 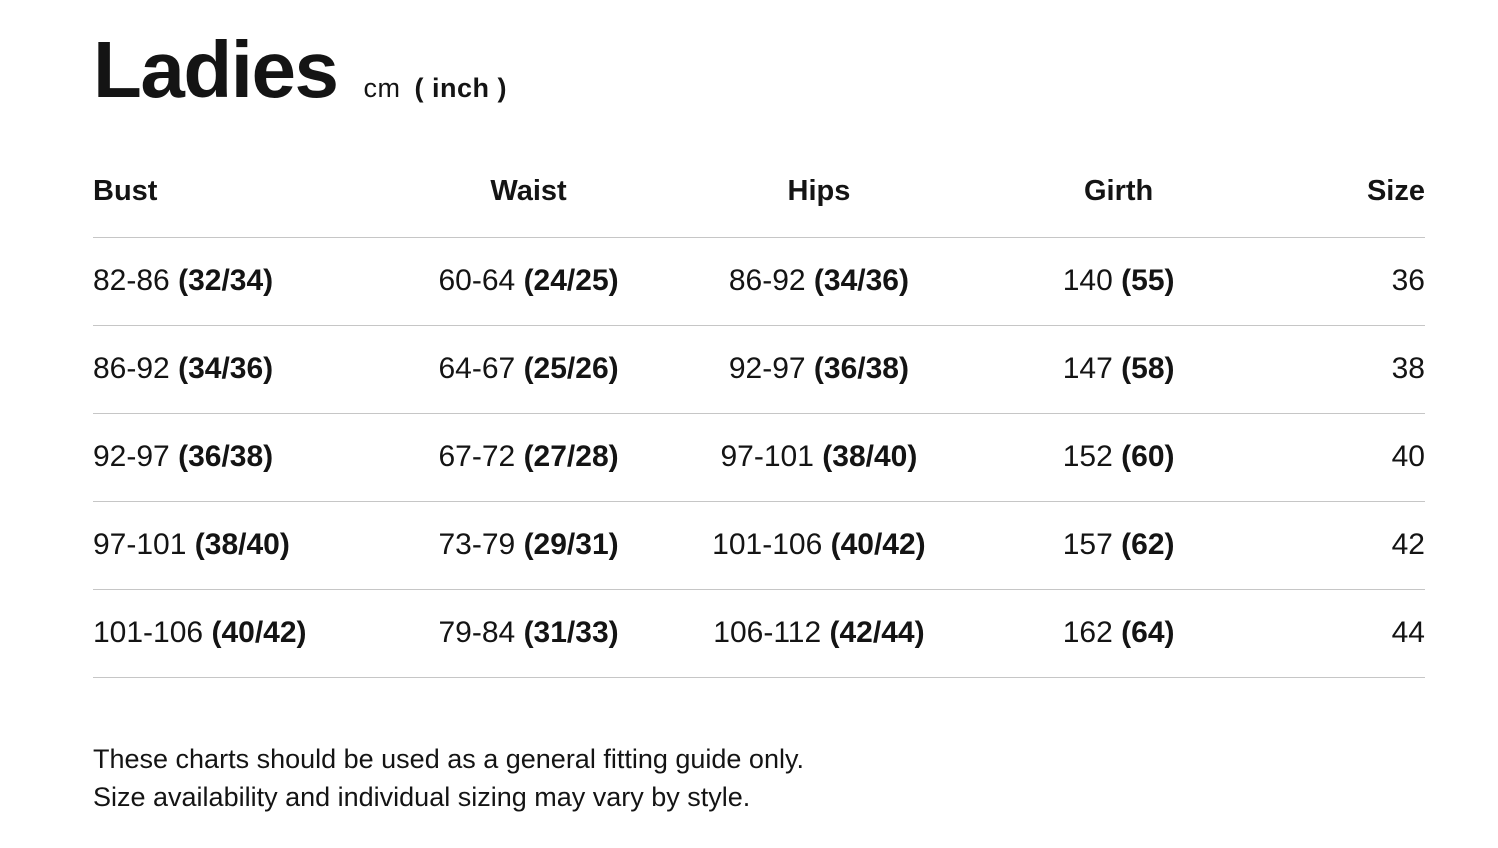 What do you see at coordinates (767, 544) in the screenshot?
I see `hips-cm-value: 101-106` at bounding box center [767, 544].